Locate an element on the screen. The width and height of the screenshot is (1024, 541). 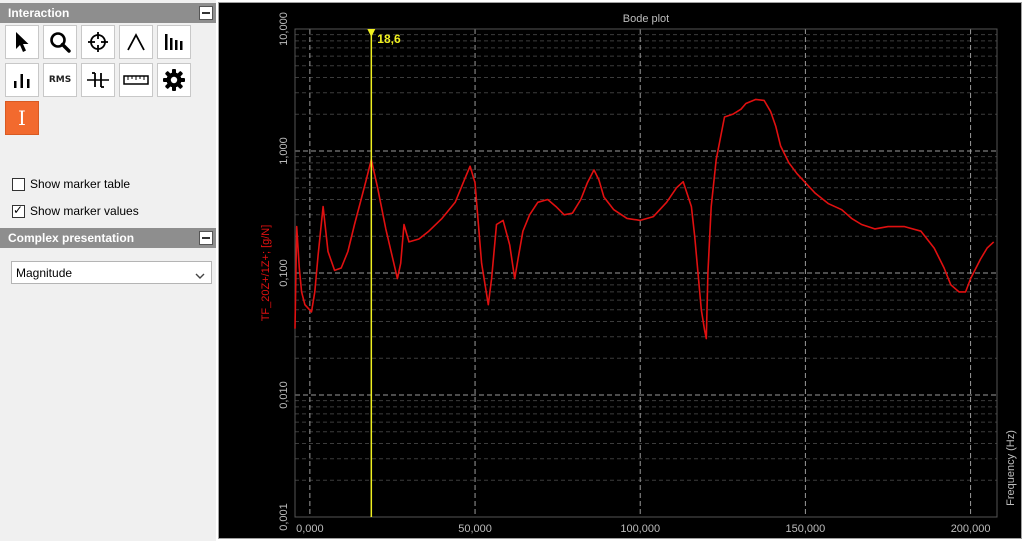
frequency-marker-handle is located at coordinates (371, 33).